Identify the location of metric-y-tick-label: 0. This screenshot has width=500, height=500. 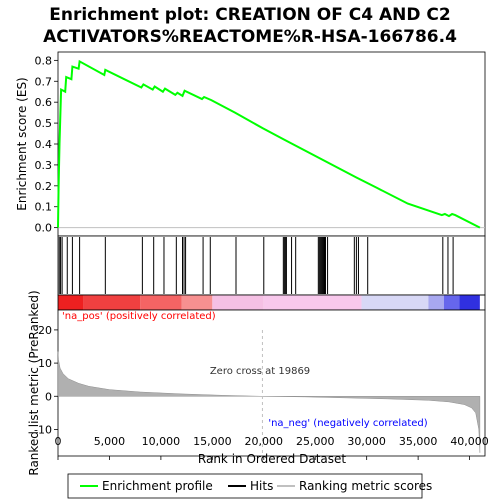
(48, 396).